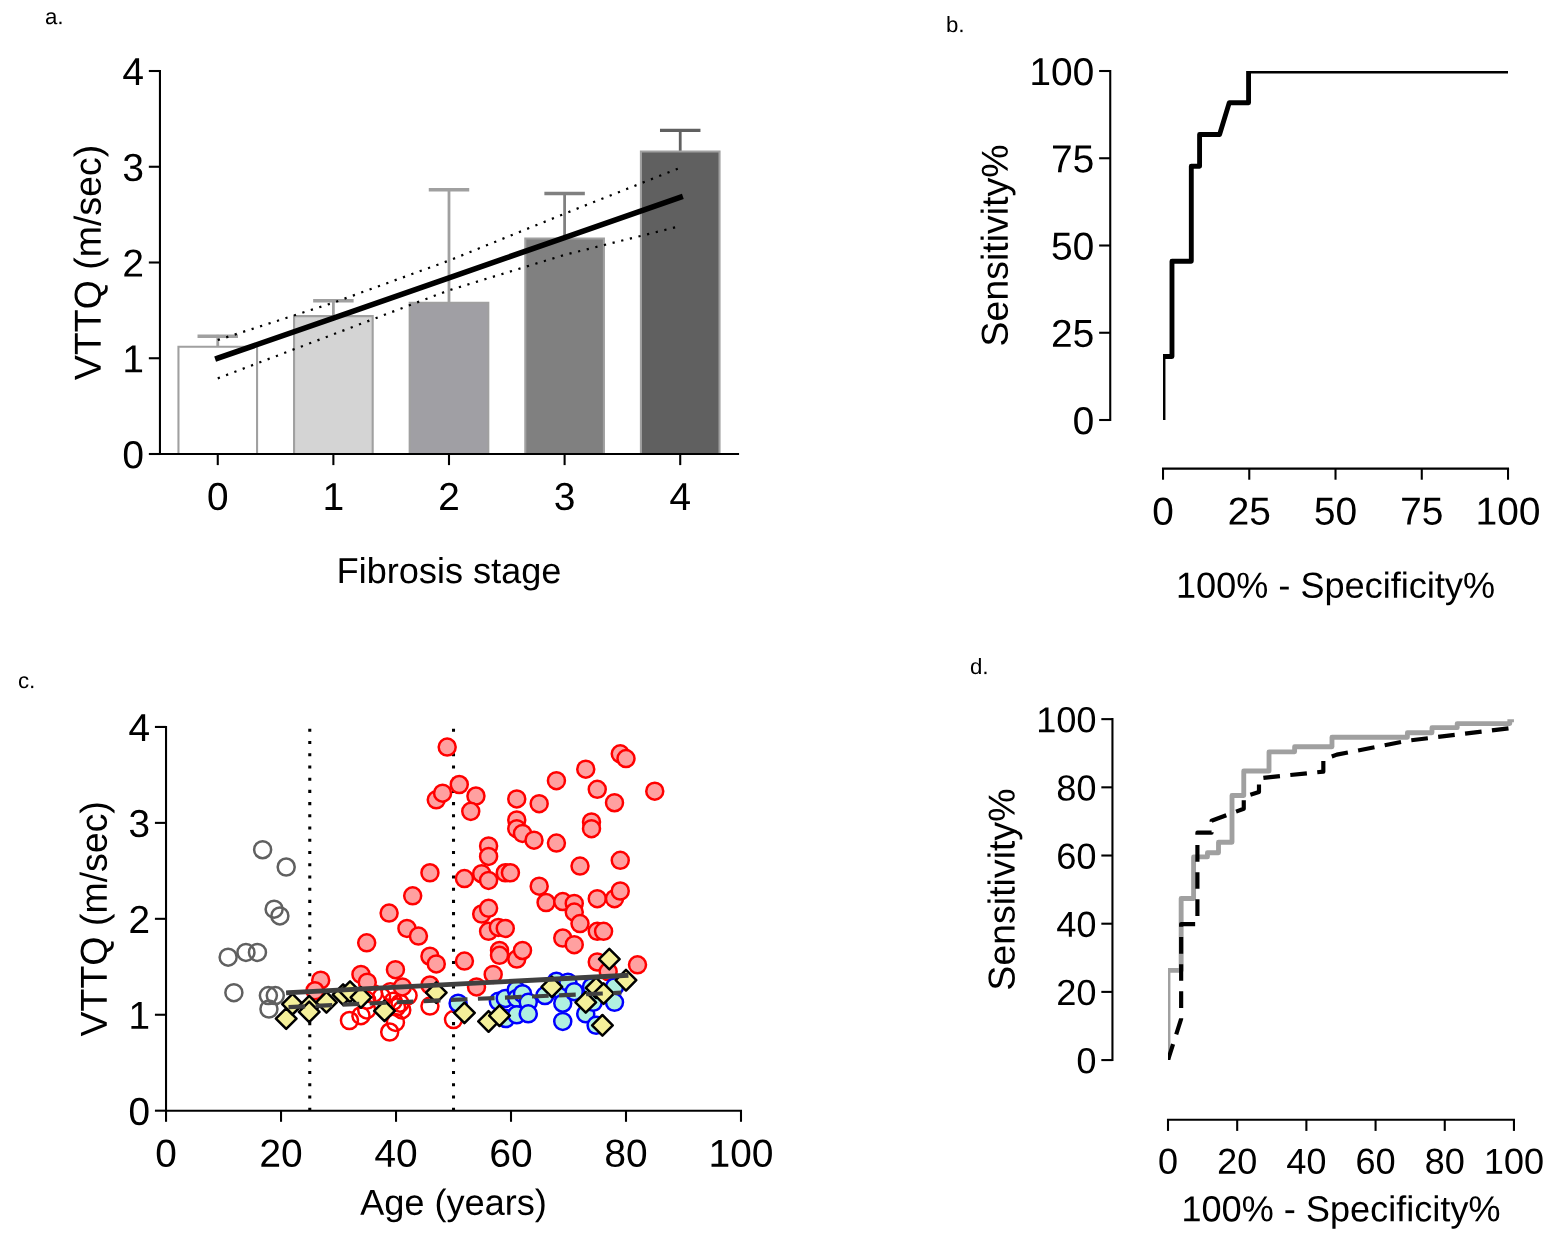 The width and height of the screenshot is (1559, 1259). I want to click on x-tick-label: 25, so click(1249, 511).